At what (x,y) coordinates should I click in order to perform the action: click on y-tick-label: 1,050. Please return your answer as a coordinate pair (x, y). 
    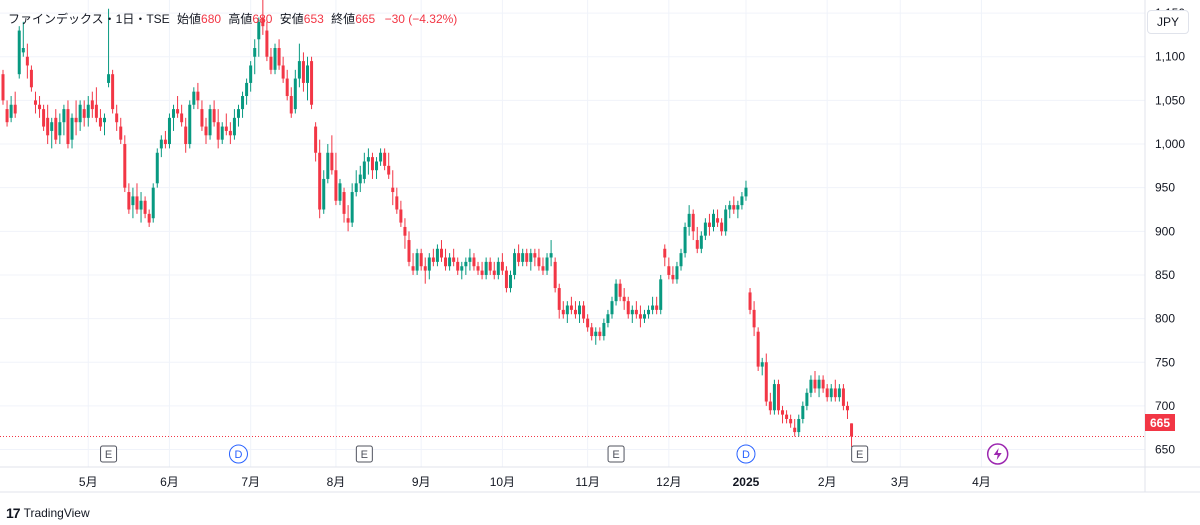
    Looking at the image, I should click on (1170, 100).